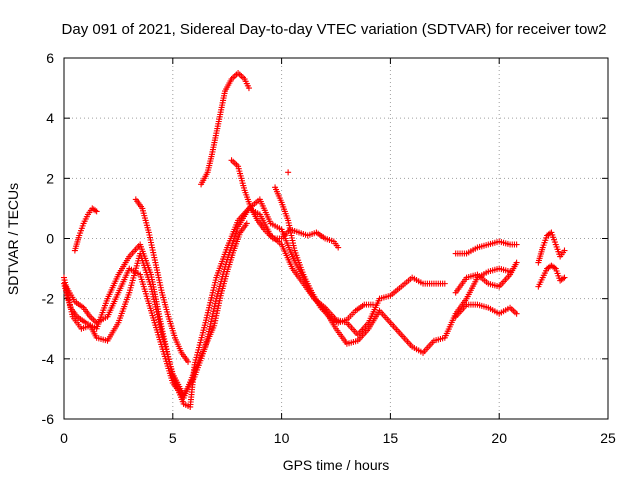  I want to click on y-tick-label: 4, so click(50, 118).